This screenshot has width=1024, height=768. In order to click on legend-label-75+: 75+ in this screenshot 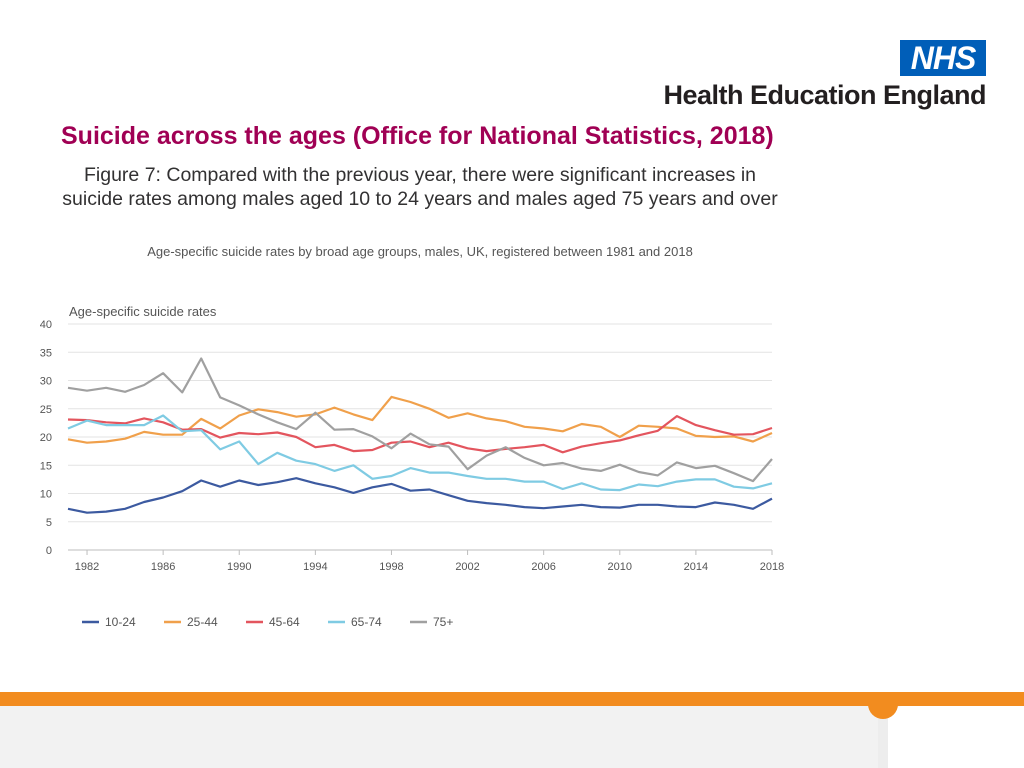, I will do `click(443, 622)`.